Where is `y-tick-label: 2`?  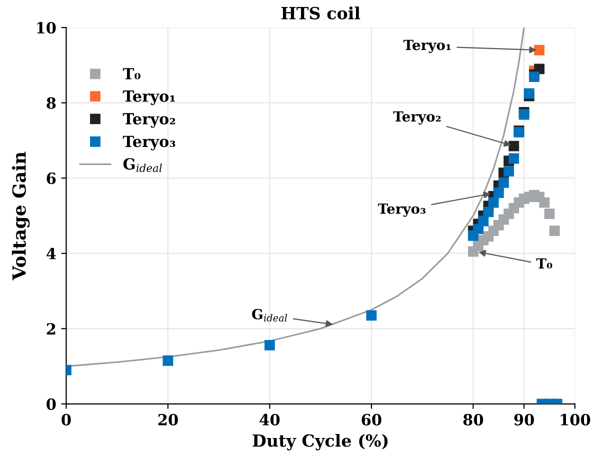
y-tick-label: 2 is located at coordinates (51, 328).